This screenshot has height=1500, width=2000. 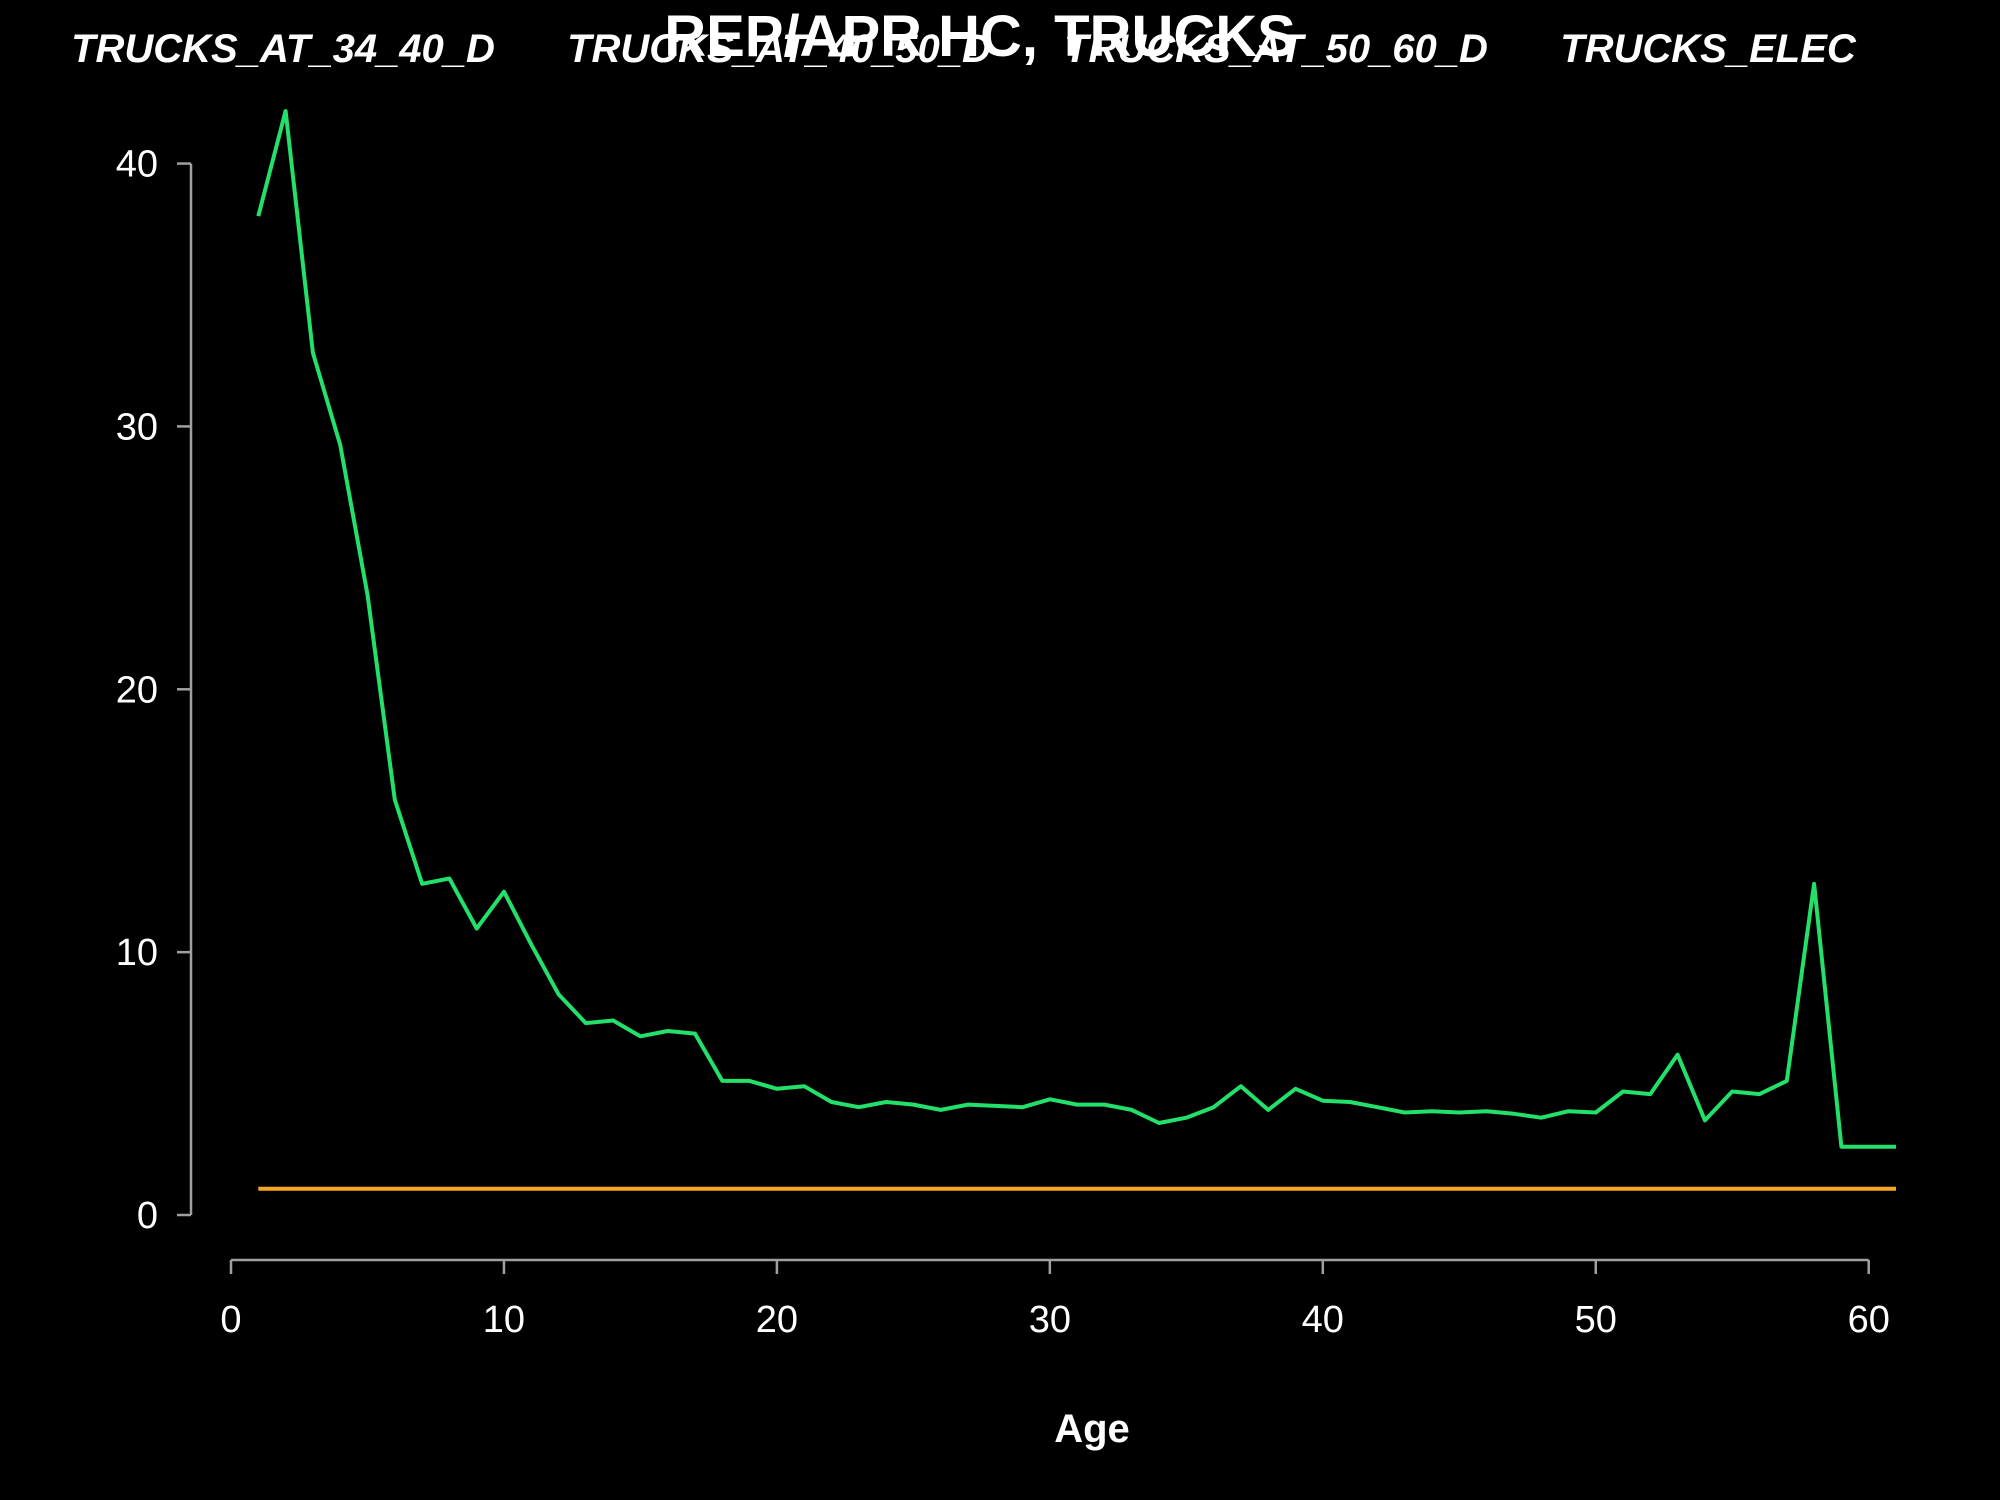 What do you see at coordinates (283, 49) in the screenshot?
I see `legend-entry-trucks-at-34-40-d: TRUCKS_AT_34_40_D` at bounding box center [283, 49].